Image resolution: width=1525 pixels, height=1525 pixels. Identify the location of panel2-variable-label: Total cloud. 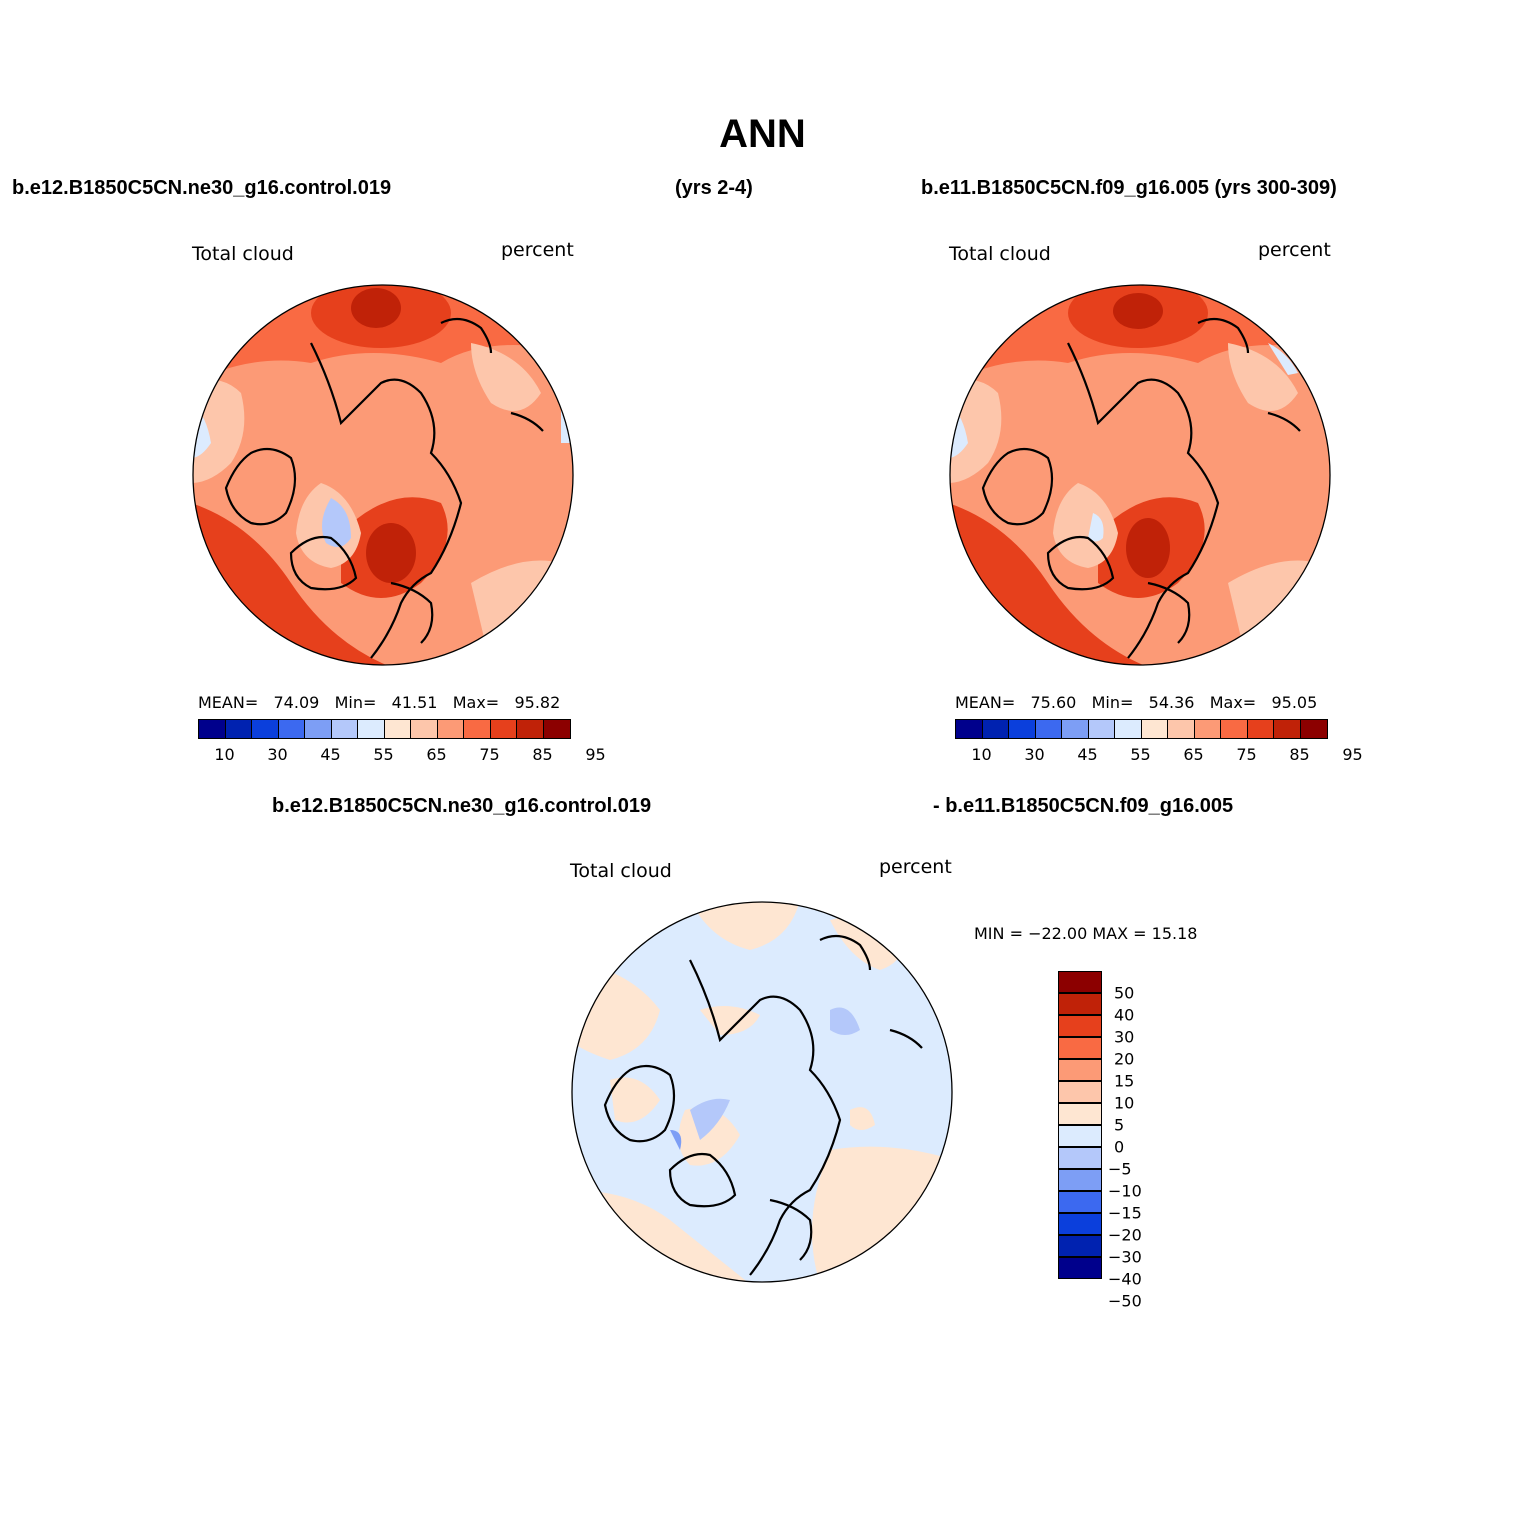
(1000, 254).